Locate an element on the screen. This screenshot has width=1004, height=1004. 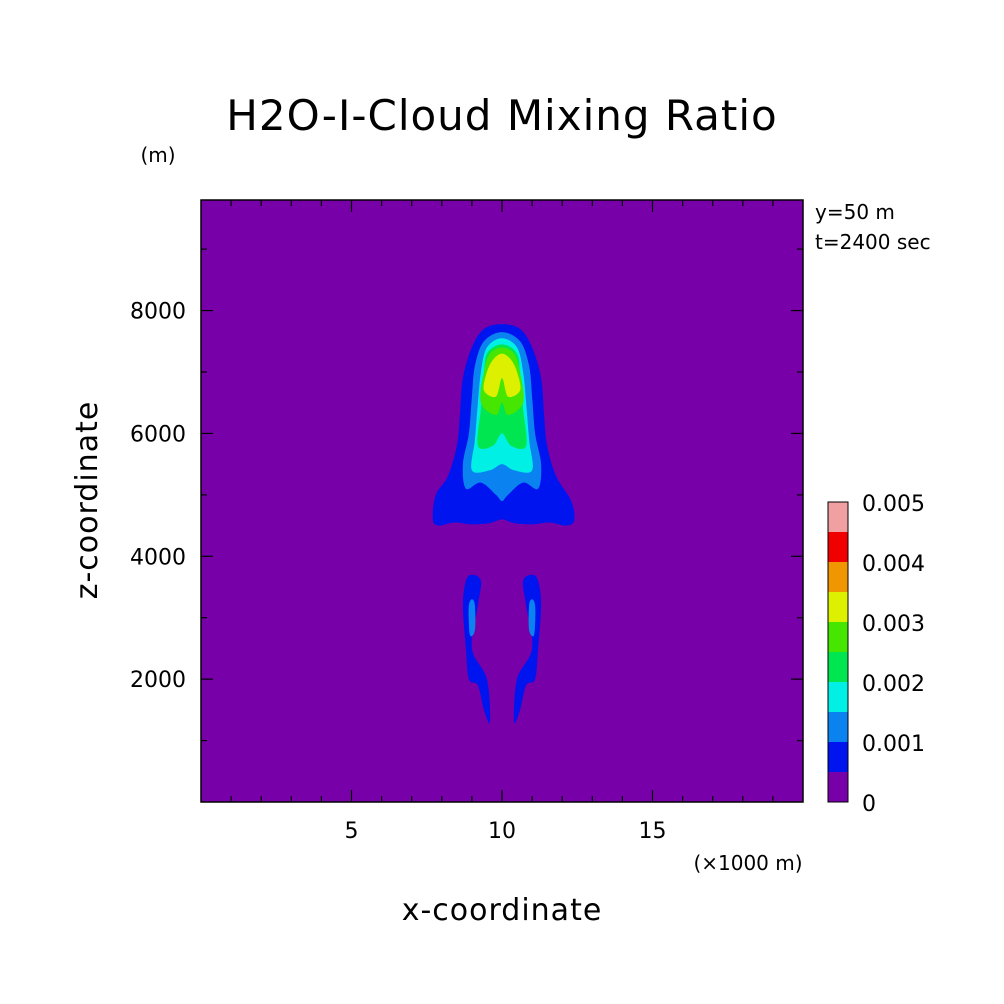
colorbar-label: 0 is located at coordinates (869, 804).